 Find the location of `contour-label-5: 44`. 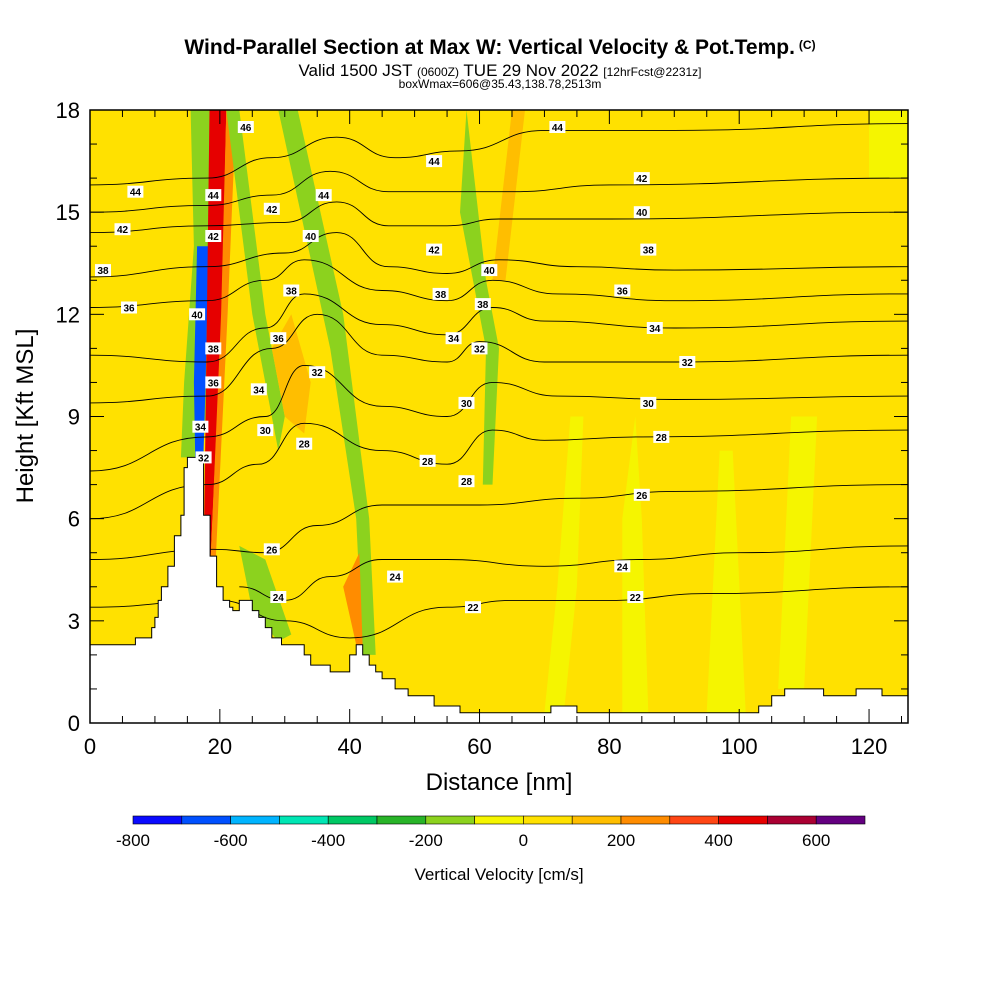

contour-label-5: 44 is located at coordinates (214, 196).